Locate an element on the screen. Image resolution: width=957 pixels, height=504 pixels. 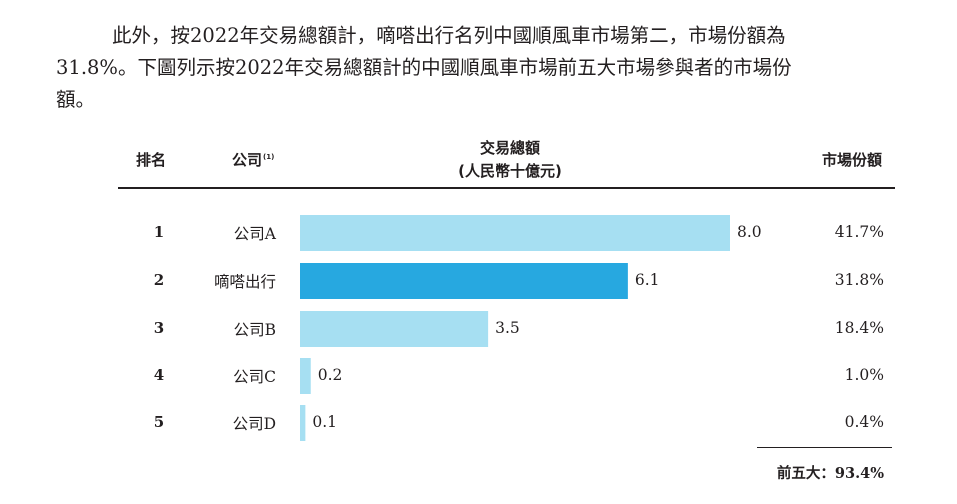
rank-4: 4 is located at coordinates (159, 375).